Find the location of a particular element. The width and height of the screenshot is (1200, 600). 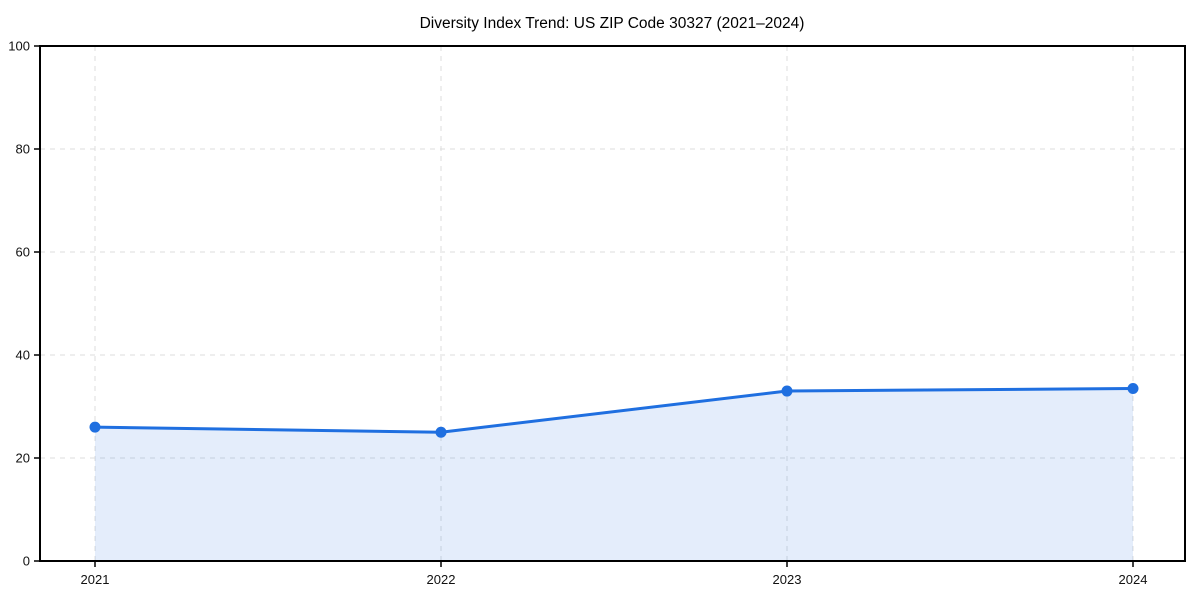

trend-line is located at coordinates (614, 410).